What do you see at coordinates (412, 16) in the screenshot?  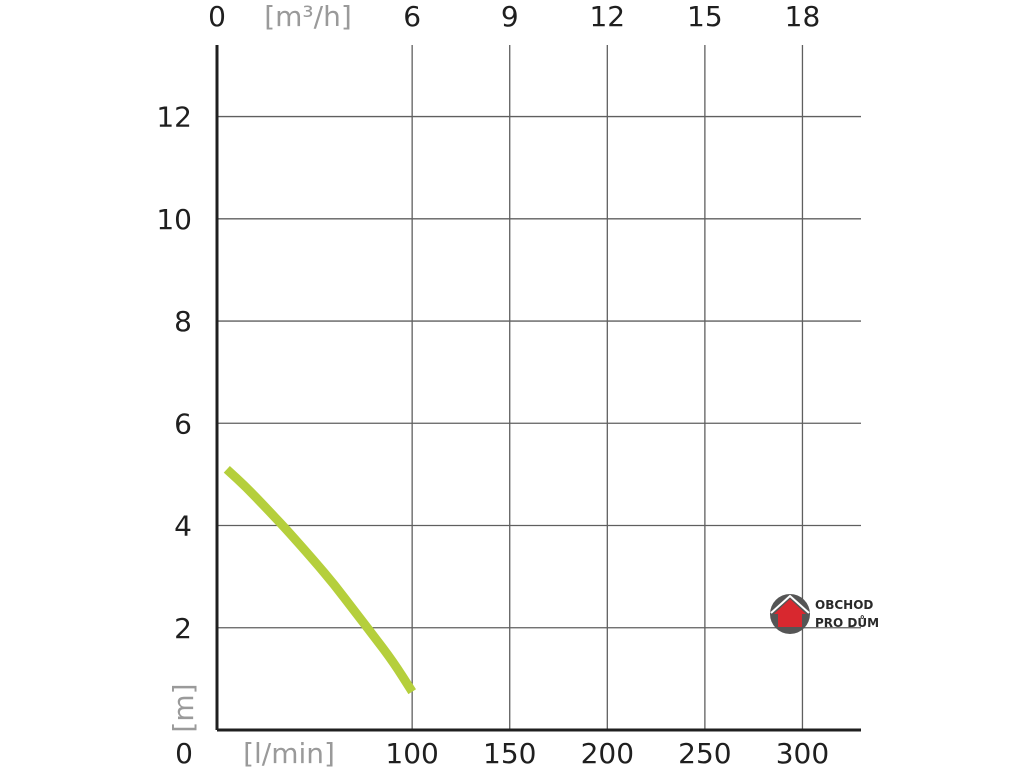 I see `x-top-tick-label: 6` at bounding box center [412, 16].